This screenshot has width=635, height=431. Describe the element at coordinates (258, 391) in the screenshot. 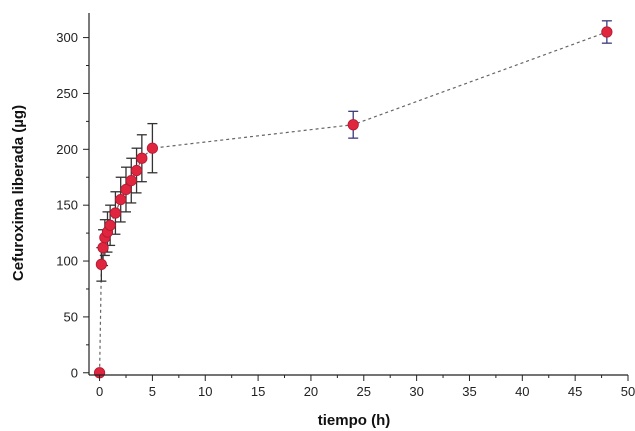

I see `x-tick-label: 15` at that location.